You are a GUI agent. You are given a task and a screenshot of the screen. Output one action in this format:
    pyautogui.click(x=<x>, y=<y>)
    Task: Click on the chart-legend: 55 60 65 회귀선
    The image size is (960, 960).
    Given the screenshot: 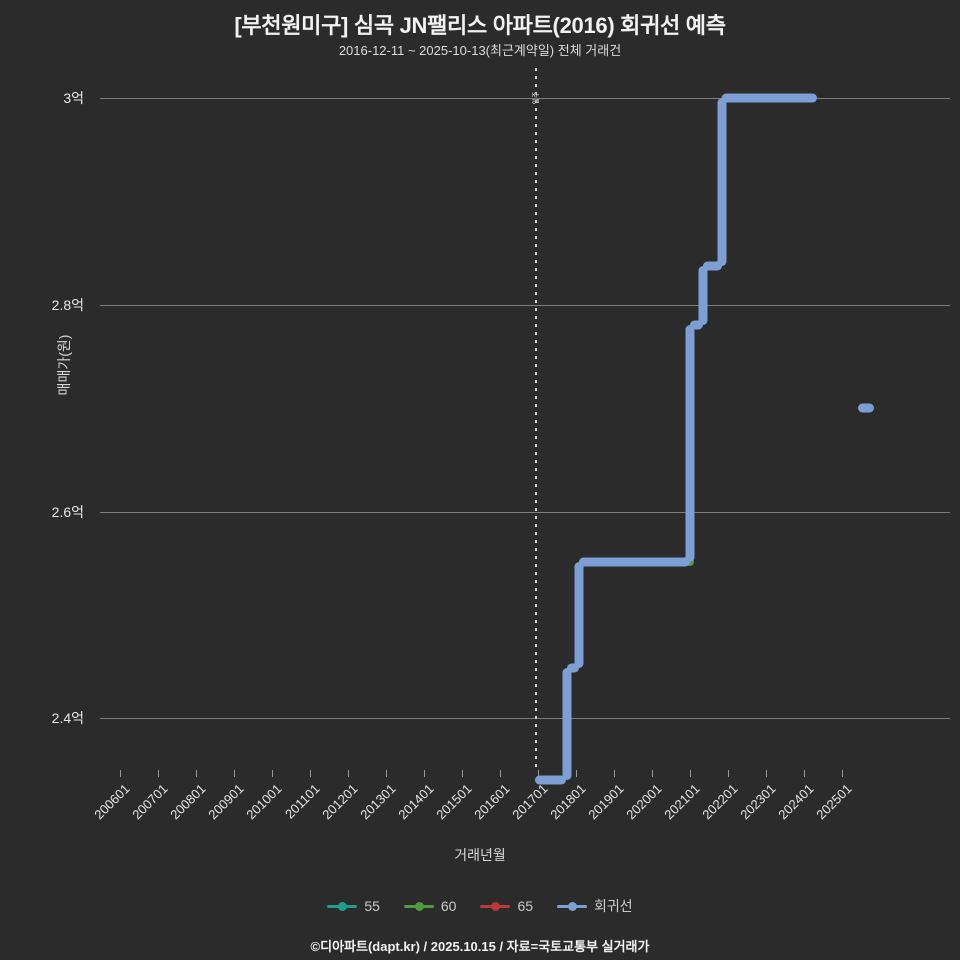 What is the action you would take?
    pyautogui.click(x=480, y=906)
    